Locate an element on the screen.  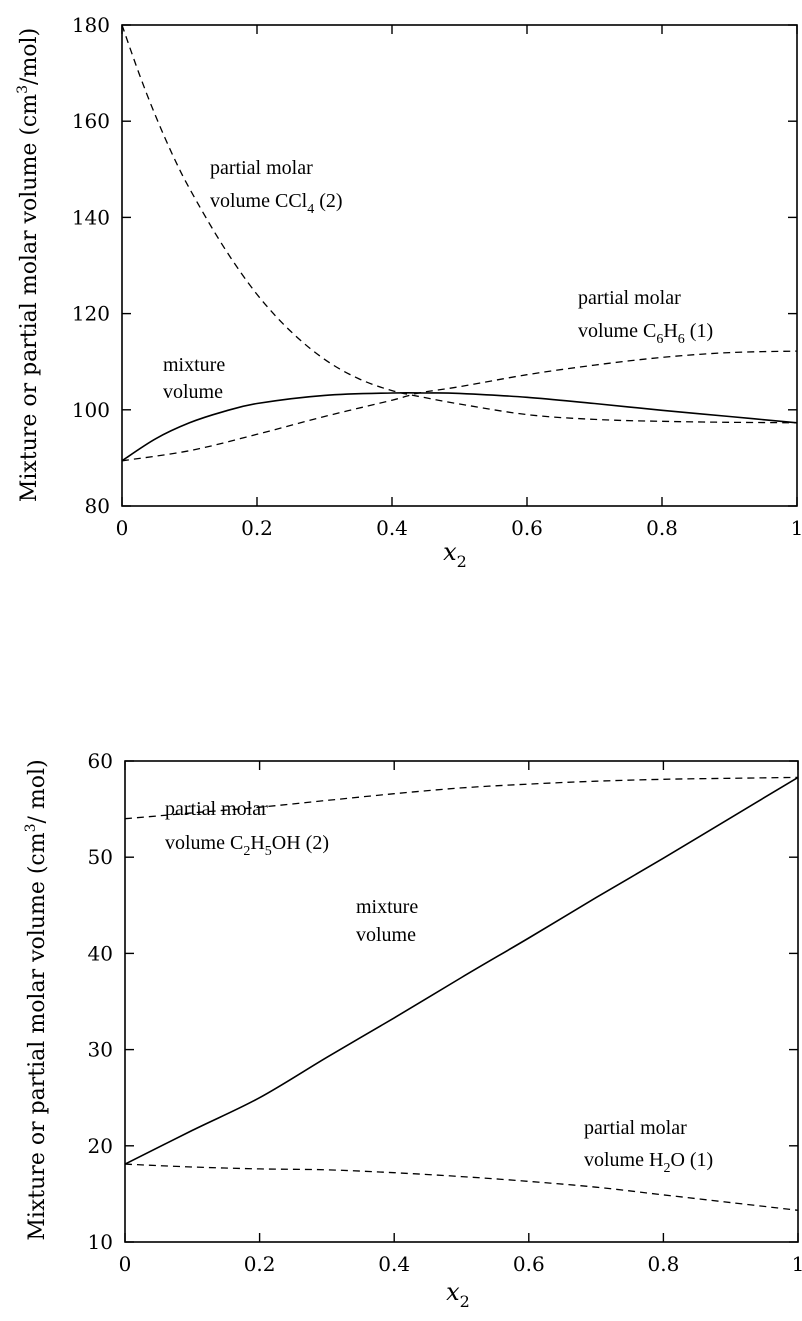
y-tick-label: 40 is located at coordinates (100, 953).